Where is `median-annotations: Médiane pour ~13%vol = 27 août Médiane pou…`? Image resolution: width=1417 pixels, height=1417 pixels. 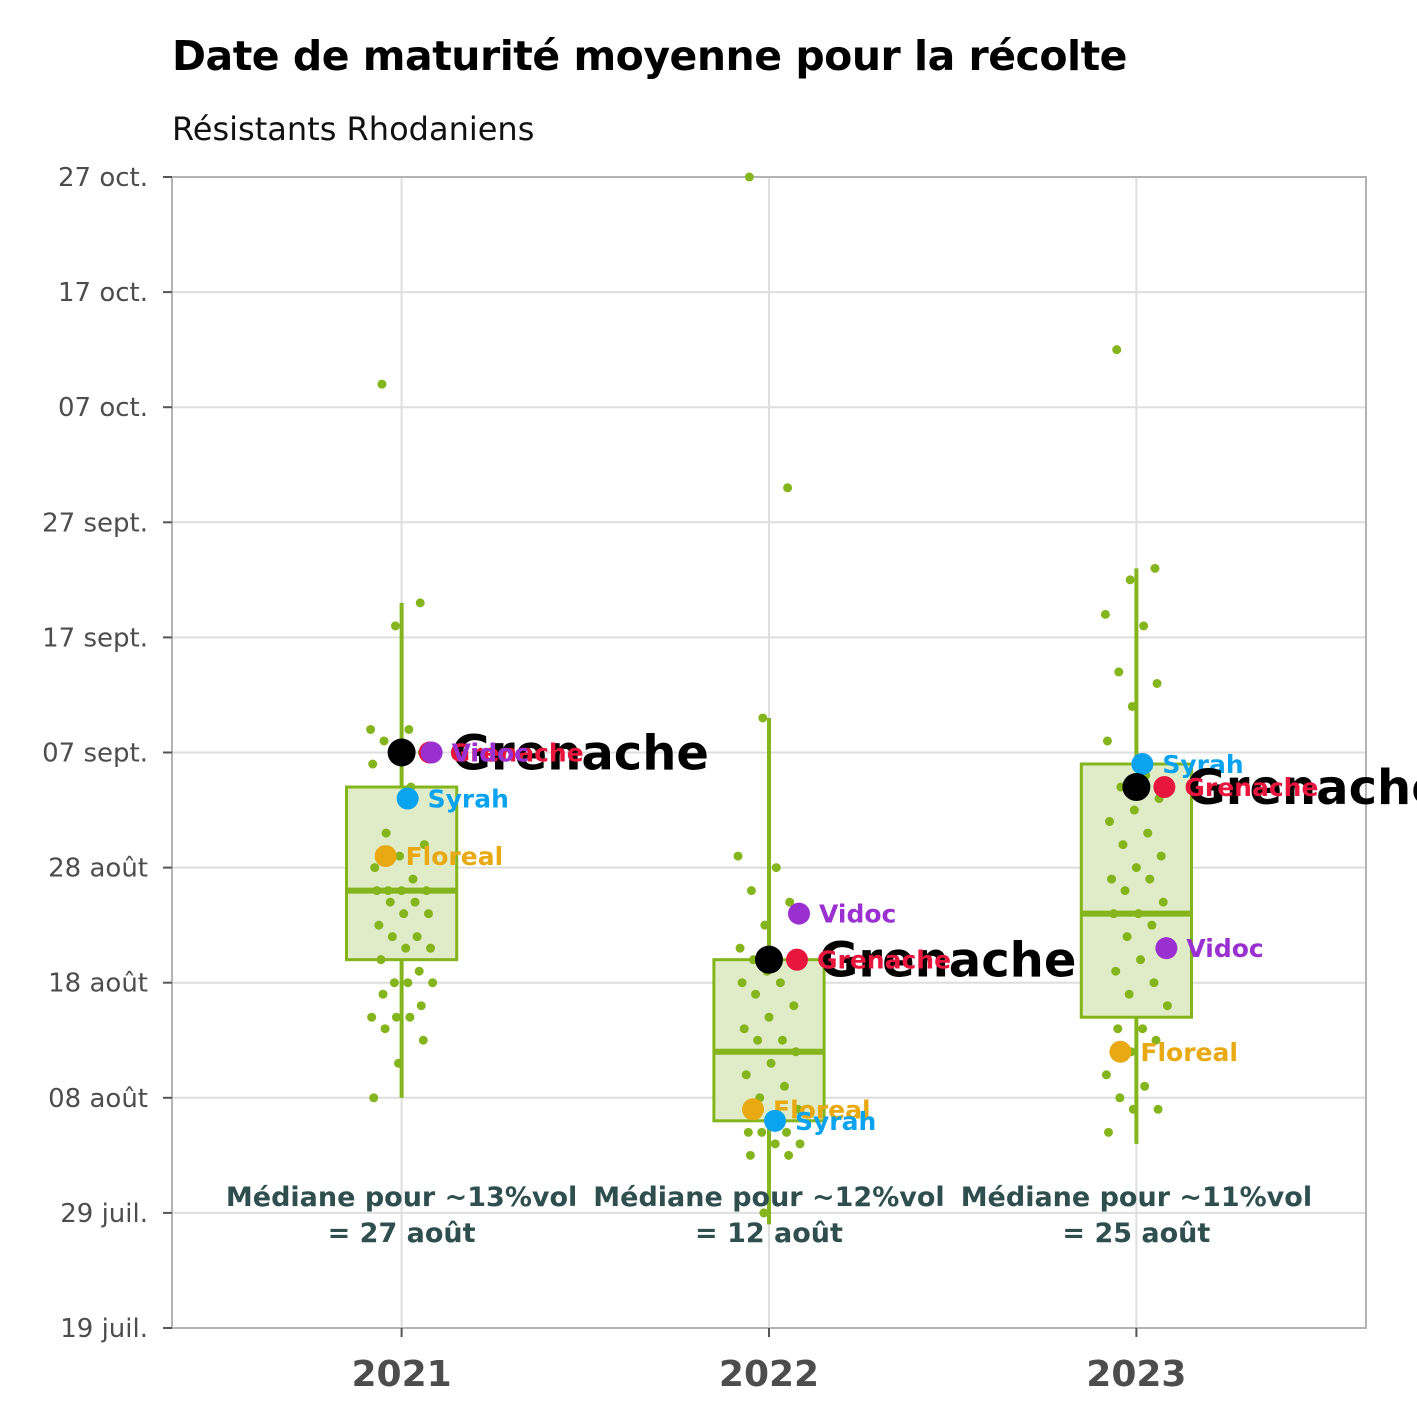
median-annotations: Médiane pour ~13%vol = 27 août Médiane pou… is located at coordinates (769, 1215).